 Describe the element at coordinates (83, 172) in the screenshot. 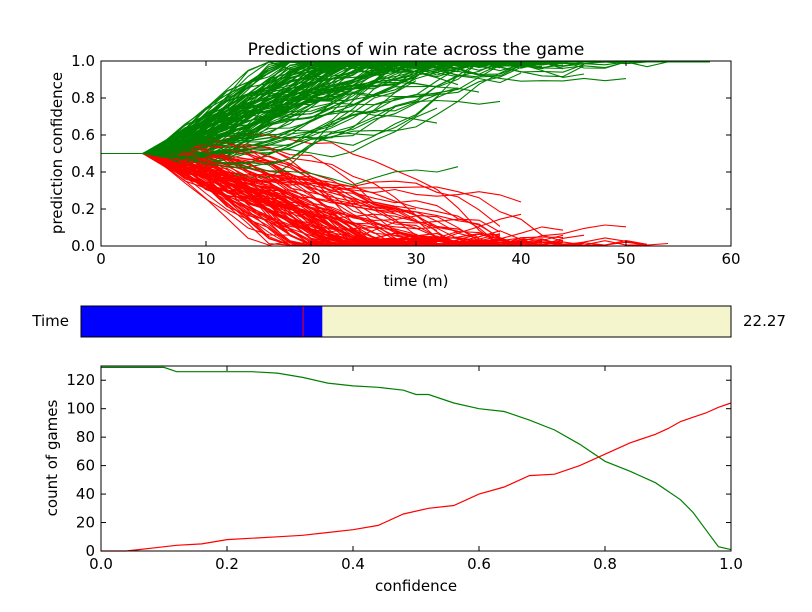

I see `top-y-tick-label: 0.4` at that location.